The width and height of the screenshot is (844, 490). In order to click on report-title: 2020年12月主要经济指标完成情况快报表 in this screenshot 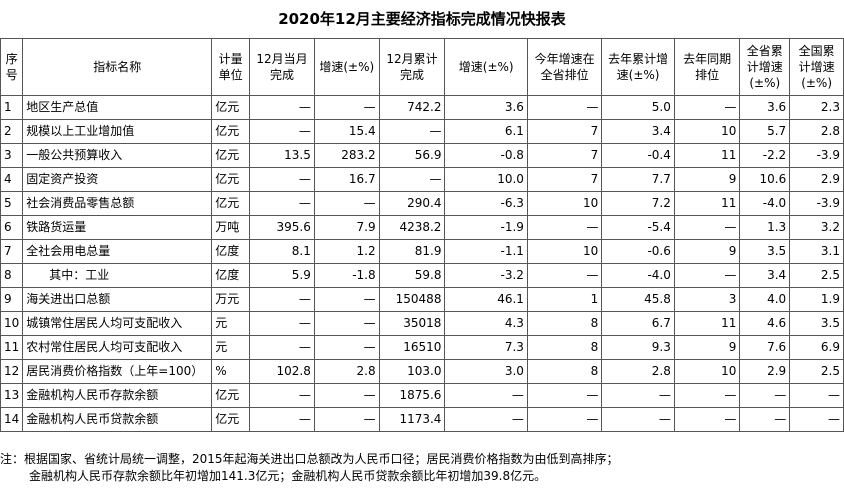, I will do `click(422, 19)`.